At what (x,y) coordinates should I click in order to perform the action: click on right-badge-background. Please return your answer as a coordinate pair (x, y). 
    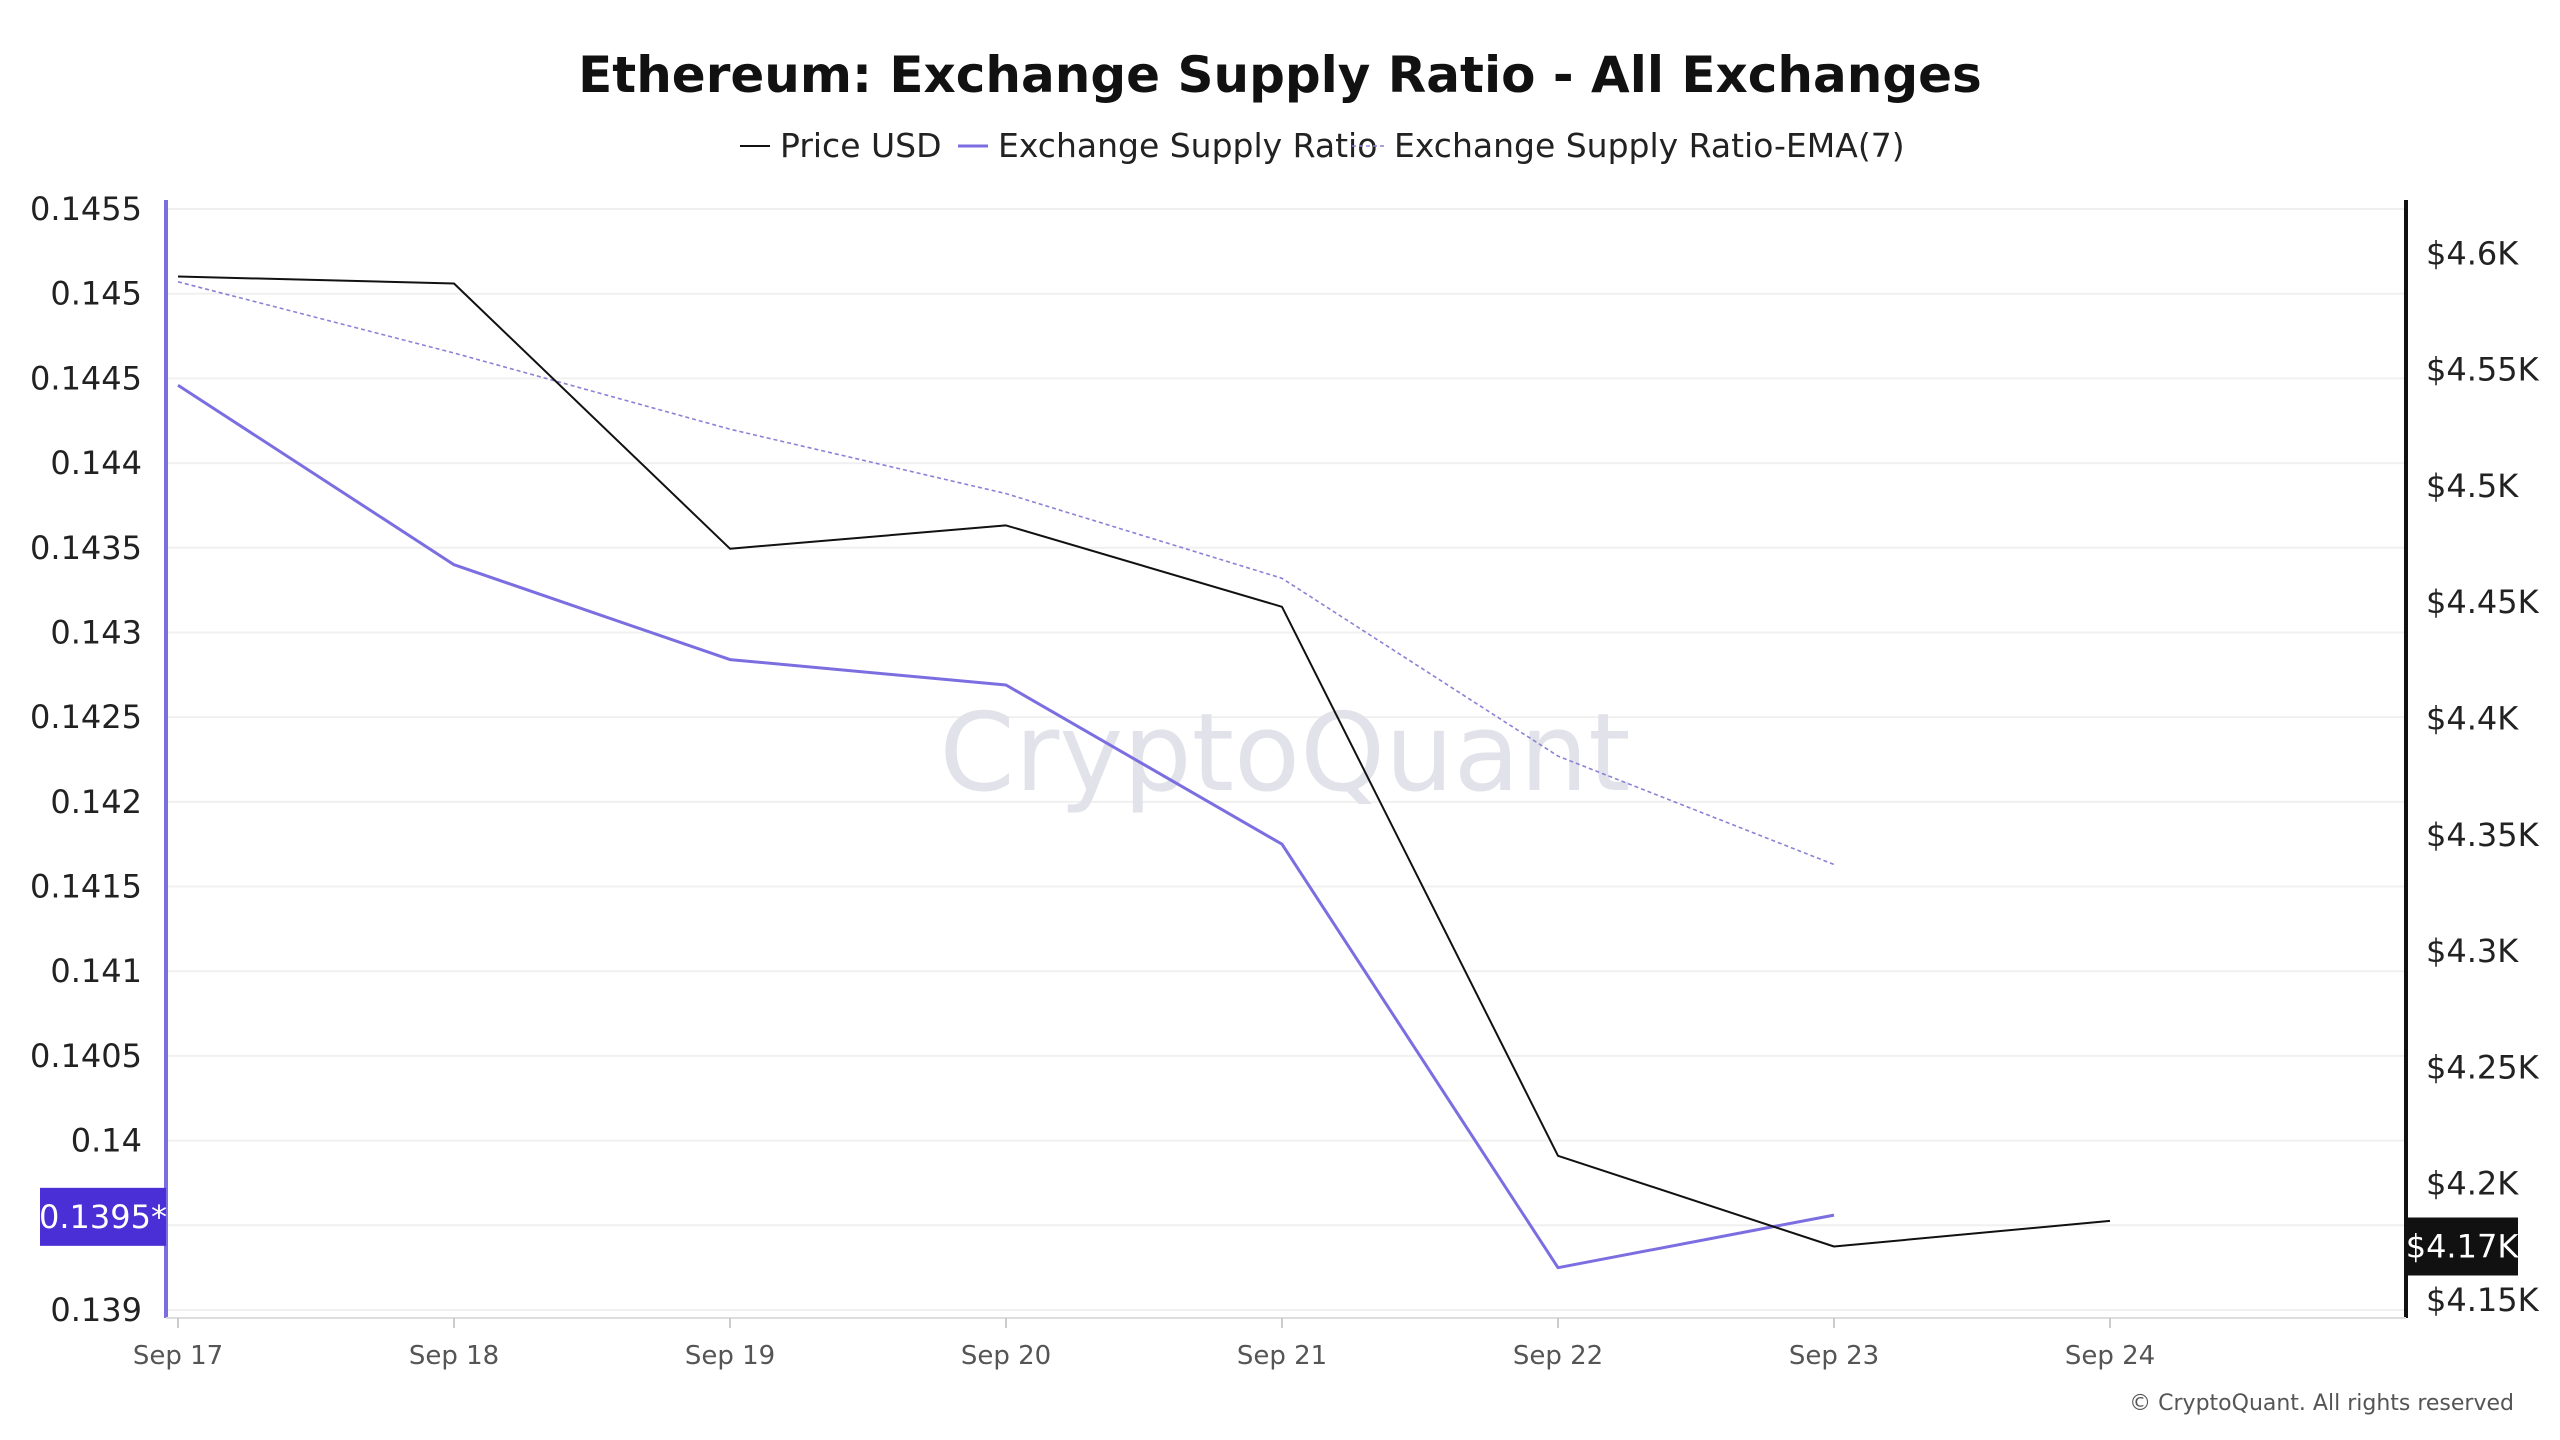
    Looking at the image, I should click on (2462, 1246).